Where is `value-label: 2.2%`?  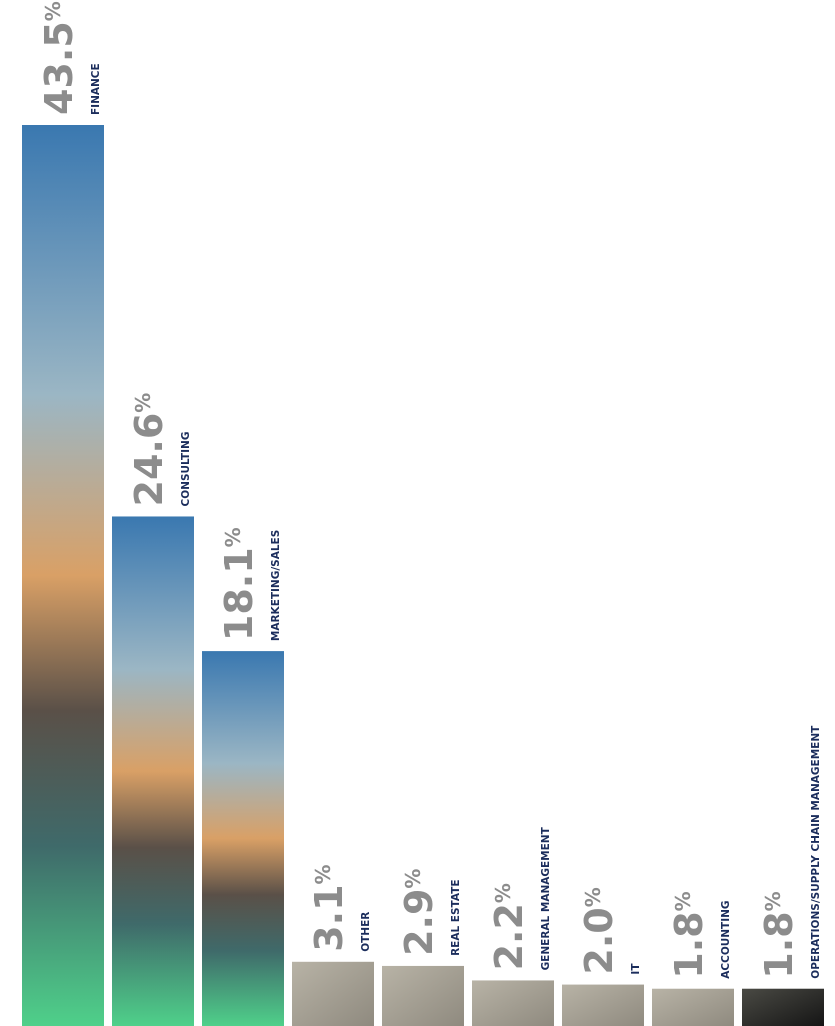
value-label: 2.2% is located at coordinates (509, 926).